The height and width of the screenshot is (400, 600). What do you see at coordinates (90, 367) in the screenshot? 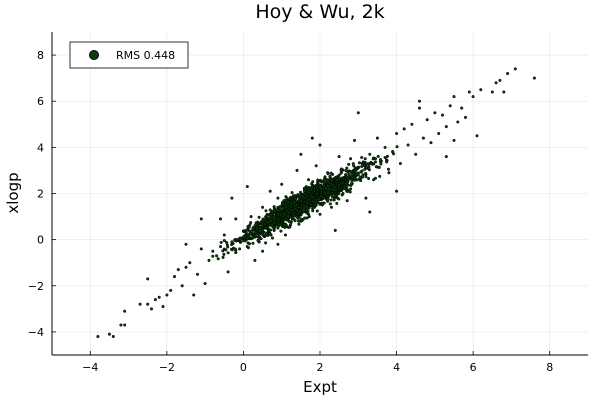
I see `x-tick-label: −4` at bounding box center [90, 367].